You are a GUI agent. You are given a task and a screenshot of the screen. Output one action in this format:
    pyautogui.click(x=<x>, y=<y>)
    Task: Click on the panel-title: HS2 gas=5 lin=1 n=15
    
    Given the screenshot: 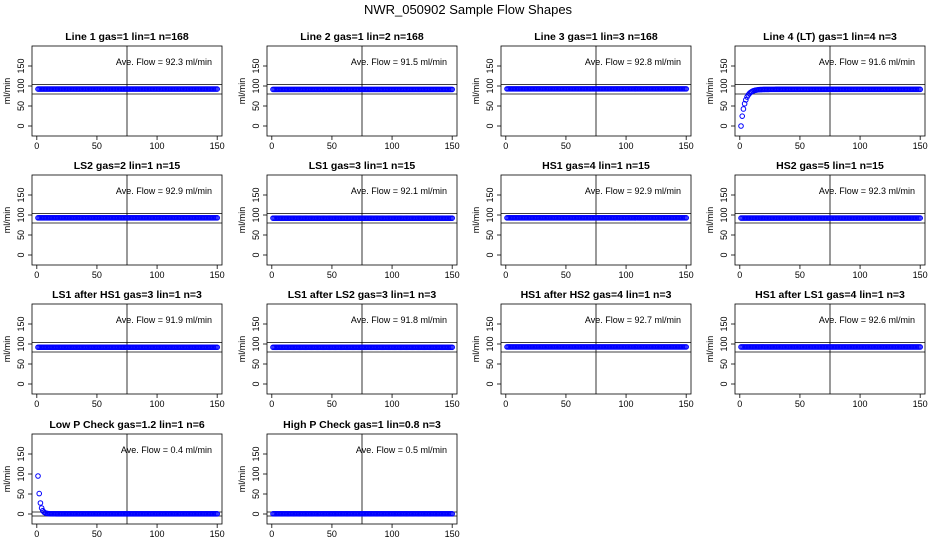 What is the action you would take?
    pyautogui.click(x=830, y=166)
    